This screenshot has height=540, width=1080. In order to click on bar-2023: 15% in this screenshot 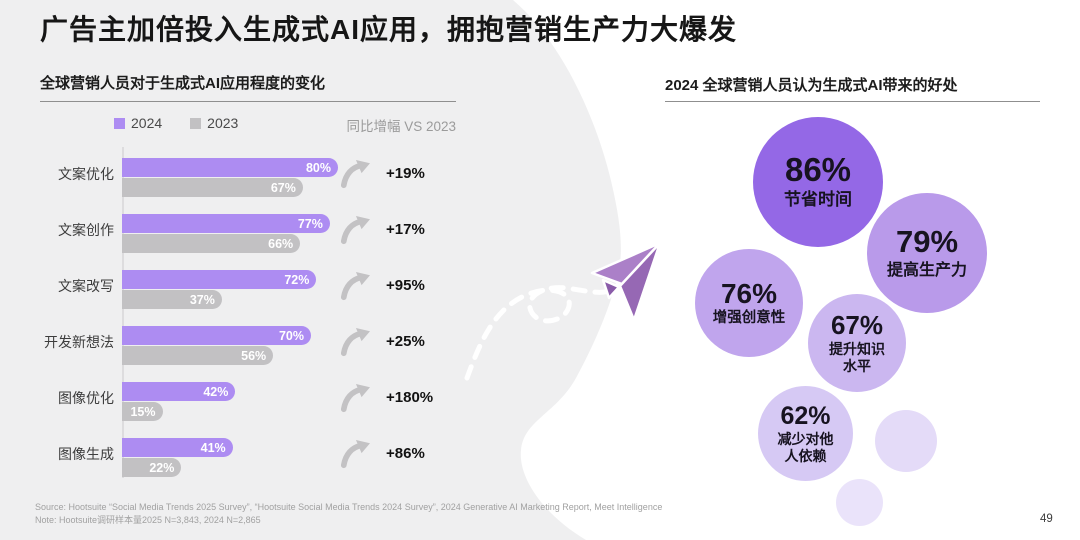, I will do `click(142, 411)`.